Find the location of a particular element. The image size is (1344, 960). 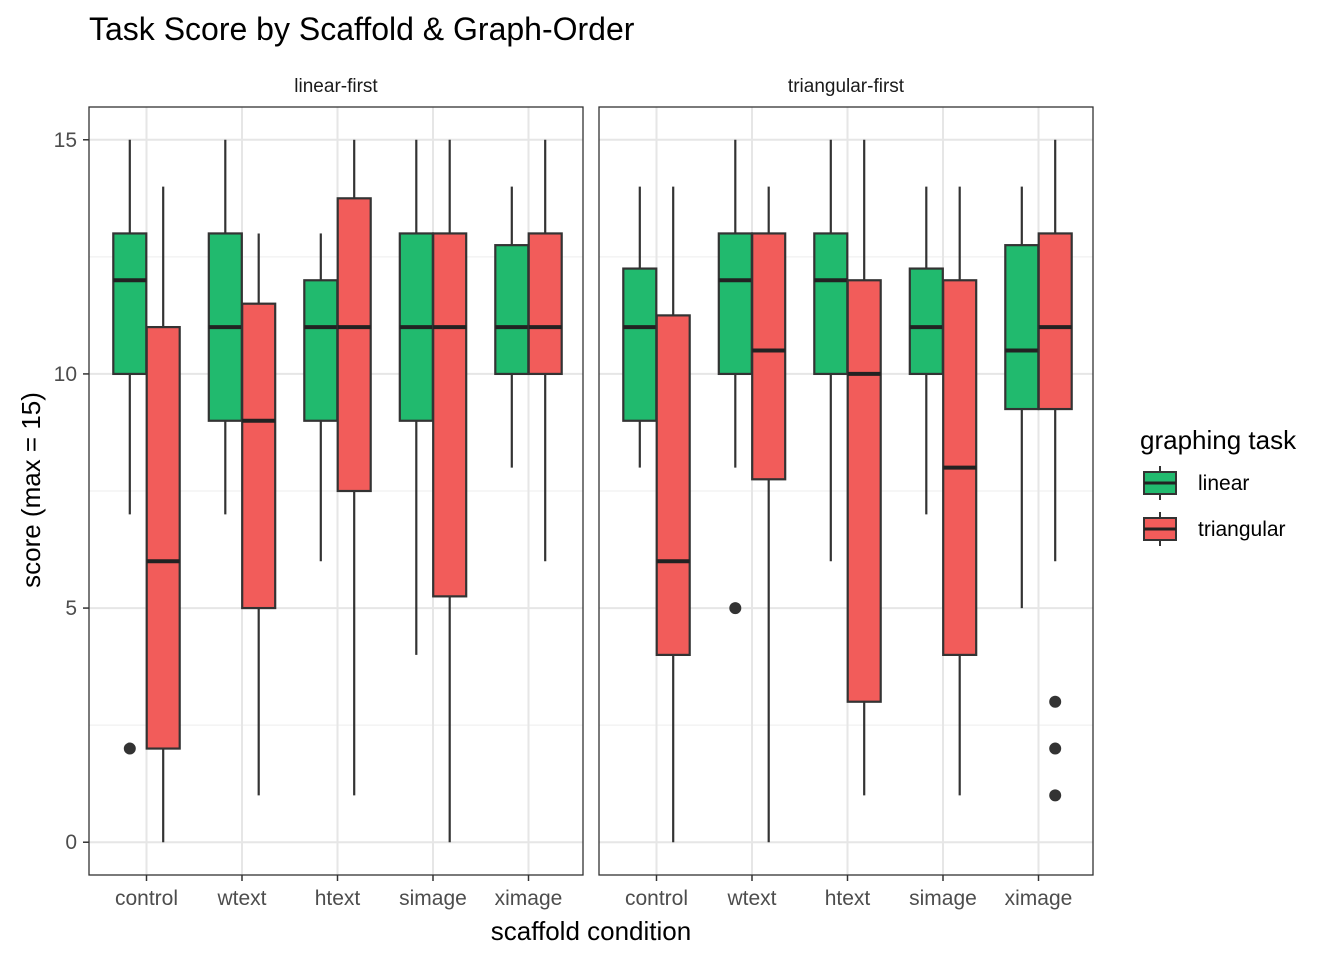

y-tick-label: 0 is located at coordinates (71, 842).